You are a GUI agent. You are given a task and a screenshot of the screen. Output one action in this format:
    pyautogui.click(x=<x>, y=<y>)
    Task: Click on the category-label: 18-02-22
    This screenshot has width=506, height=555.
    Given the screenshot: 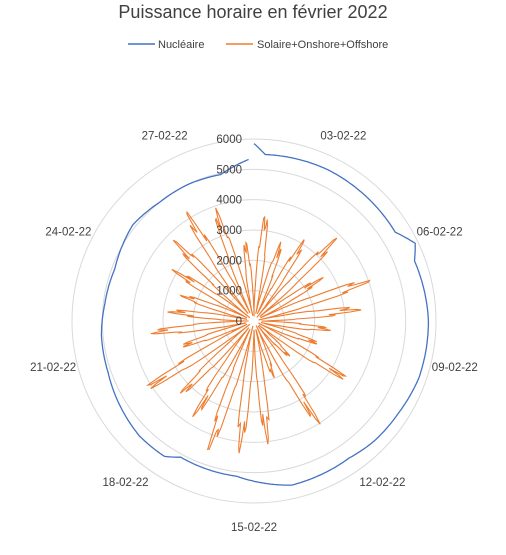 What is the action you would take?
    pyautogui.click(x=126, y=483)
    